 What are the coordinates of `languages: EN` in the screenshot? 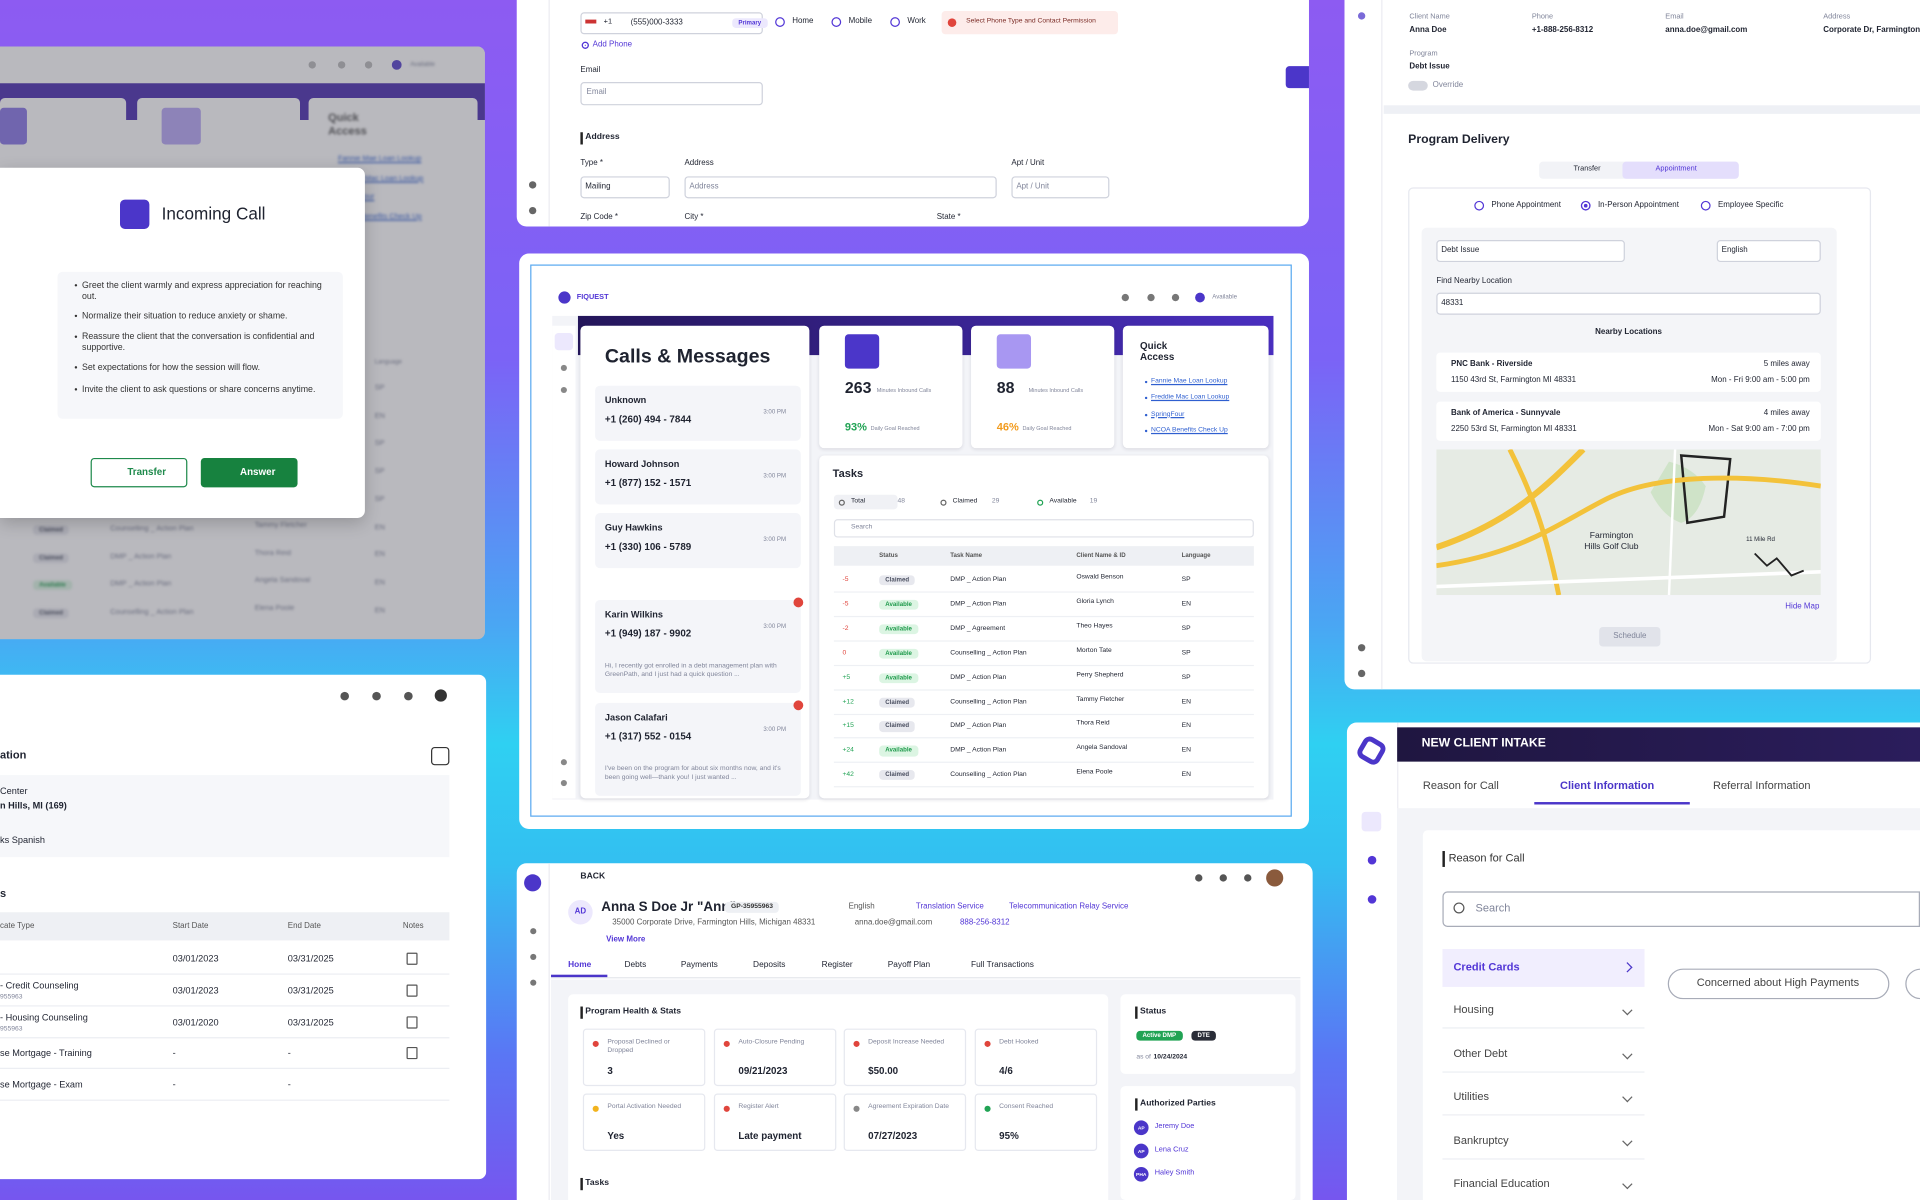 It's located at (379, 416).